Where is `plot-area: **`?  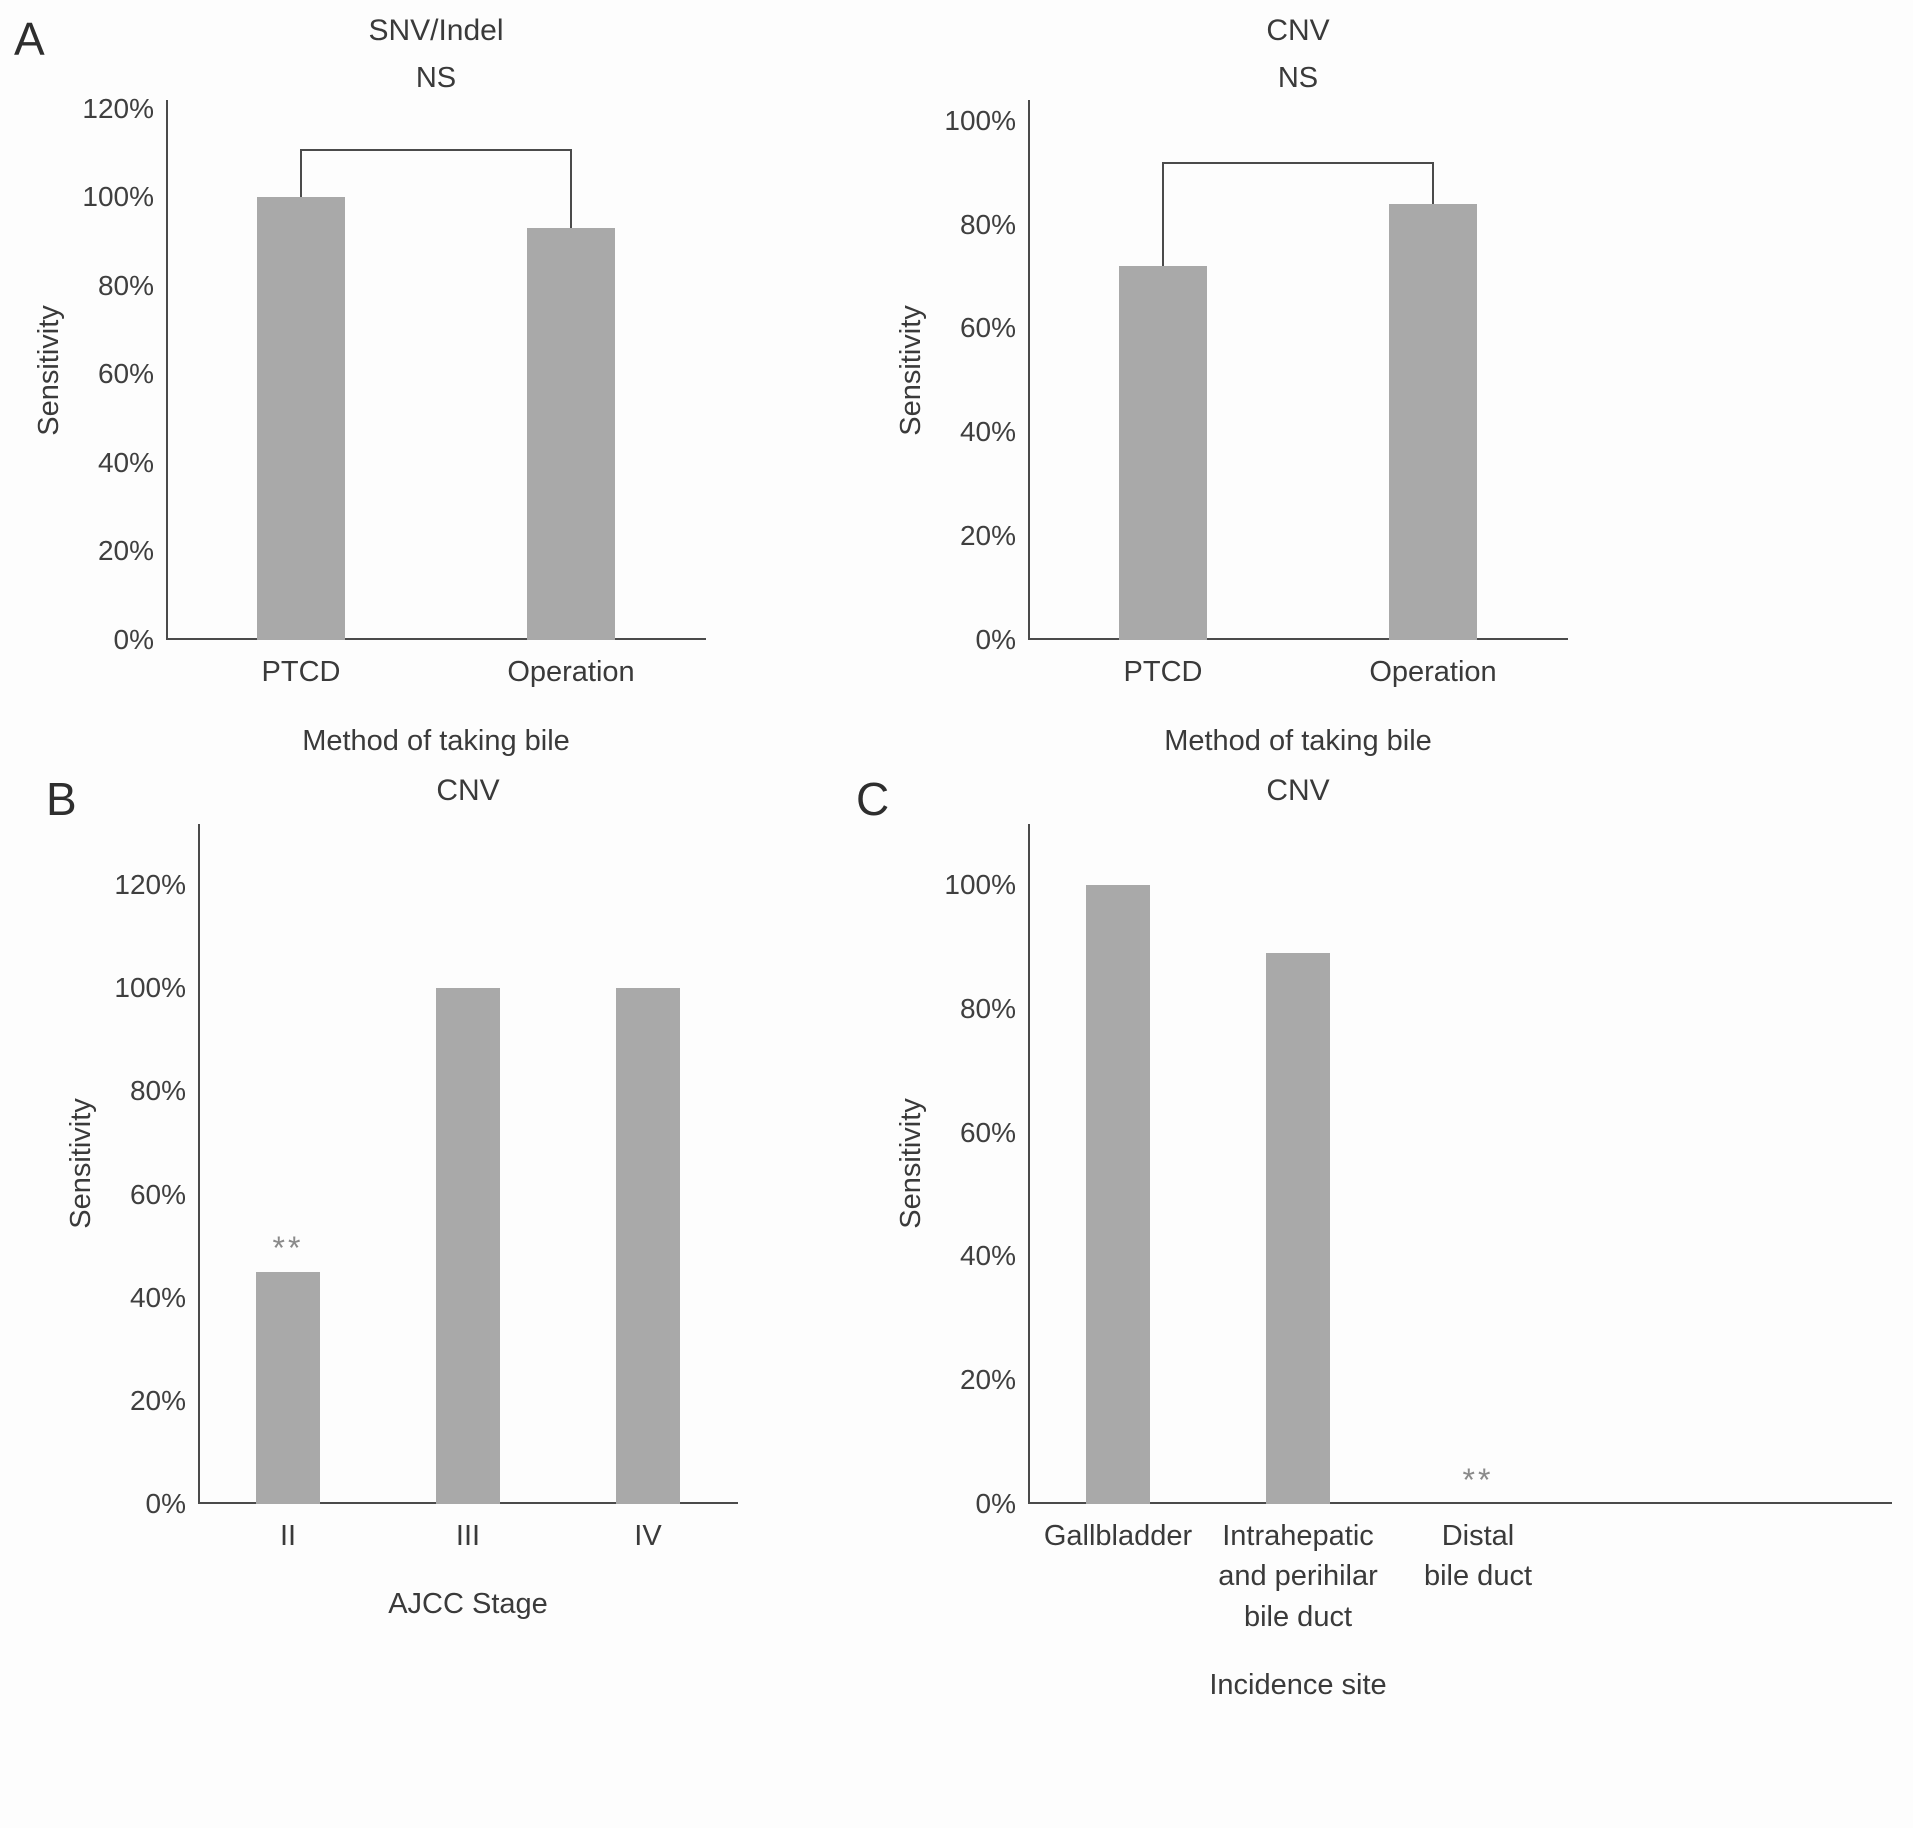 plot-area: ** is located at coordinates (468, 1163).